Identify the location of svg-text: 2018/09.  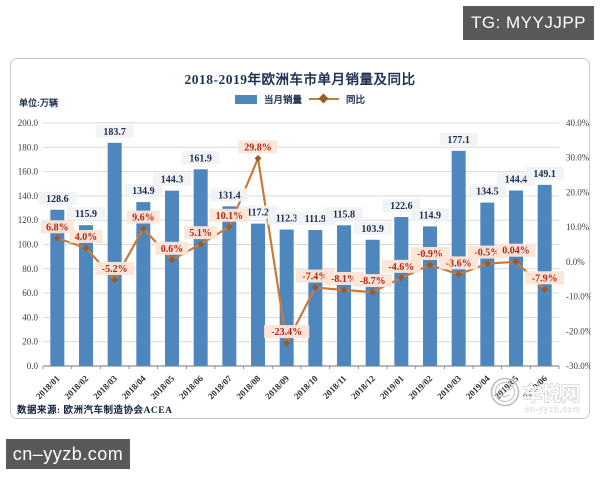
(277, 387).